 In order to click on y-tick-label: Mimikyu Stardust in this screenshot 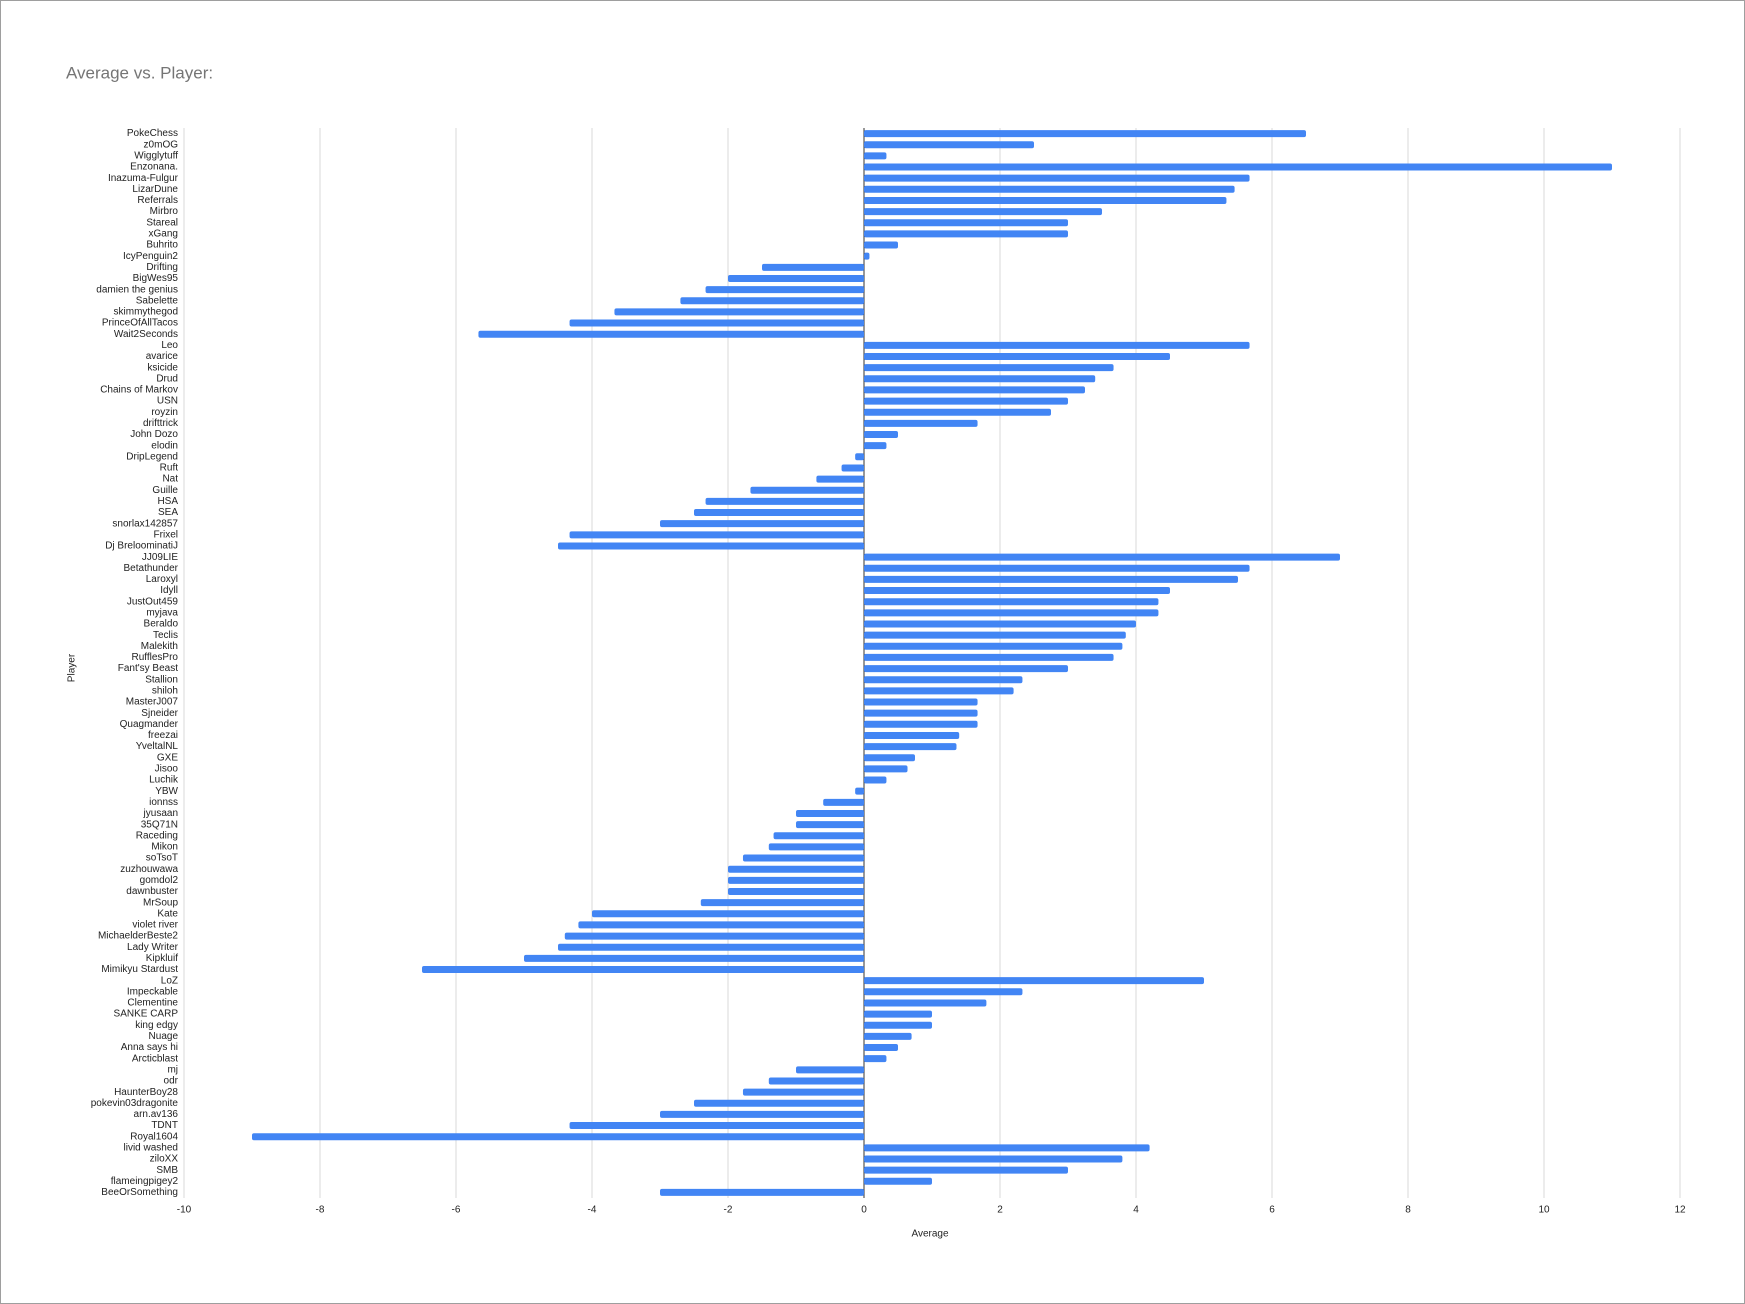, I will do `click(139, 969)`.